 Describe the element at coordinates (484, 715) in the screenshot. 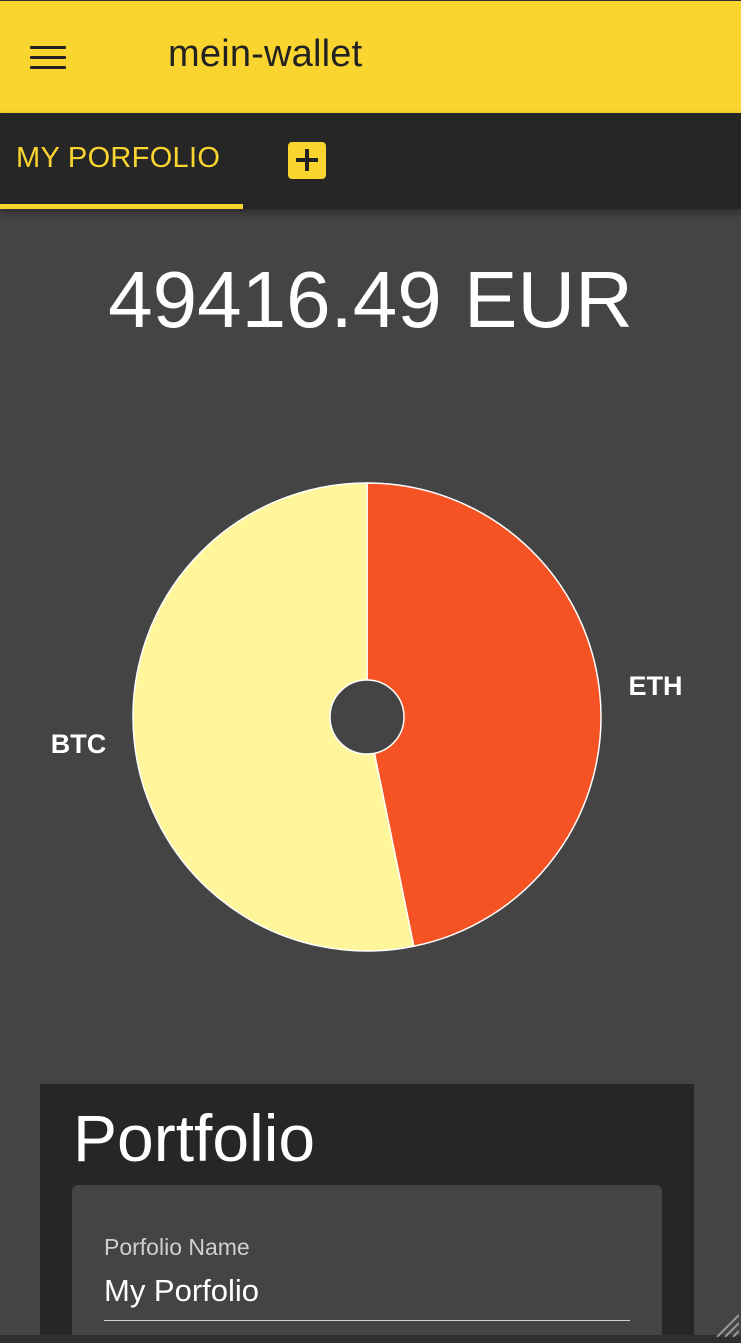

I see `pie-slice-eth` at that location.